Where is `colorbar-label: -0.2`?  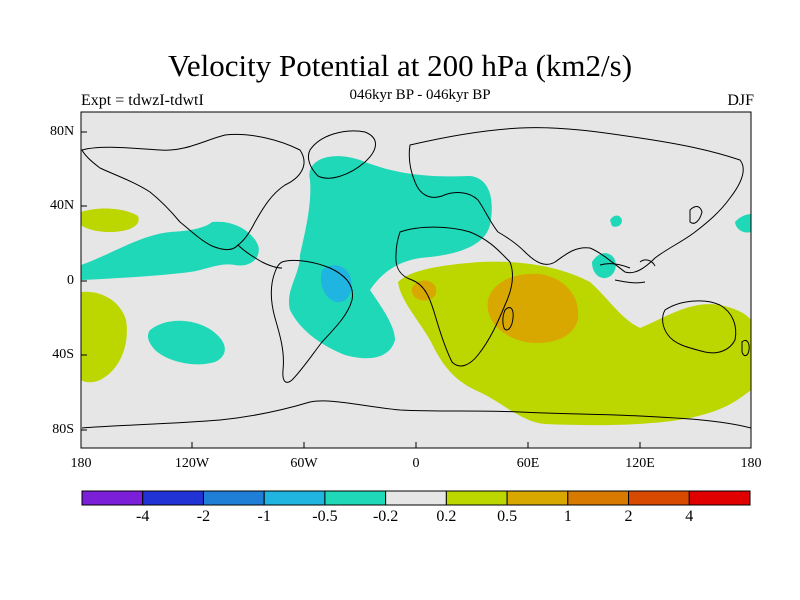
colorbar-label: -0.2 is located at coordinates (385, 516).